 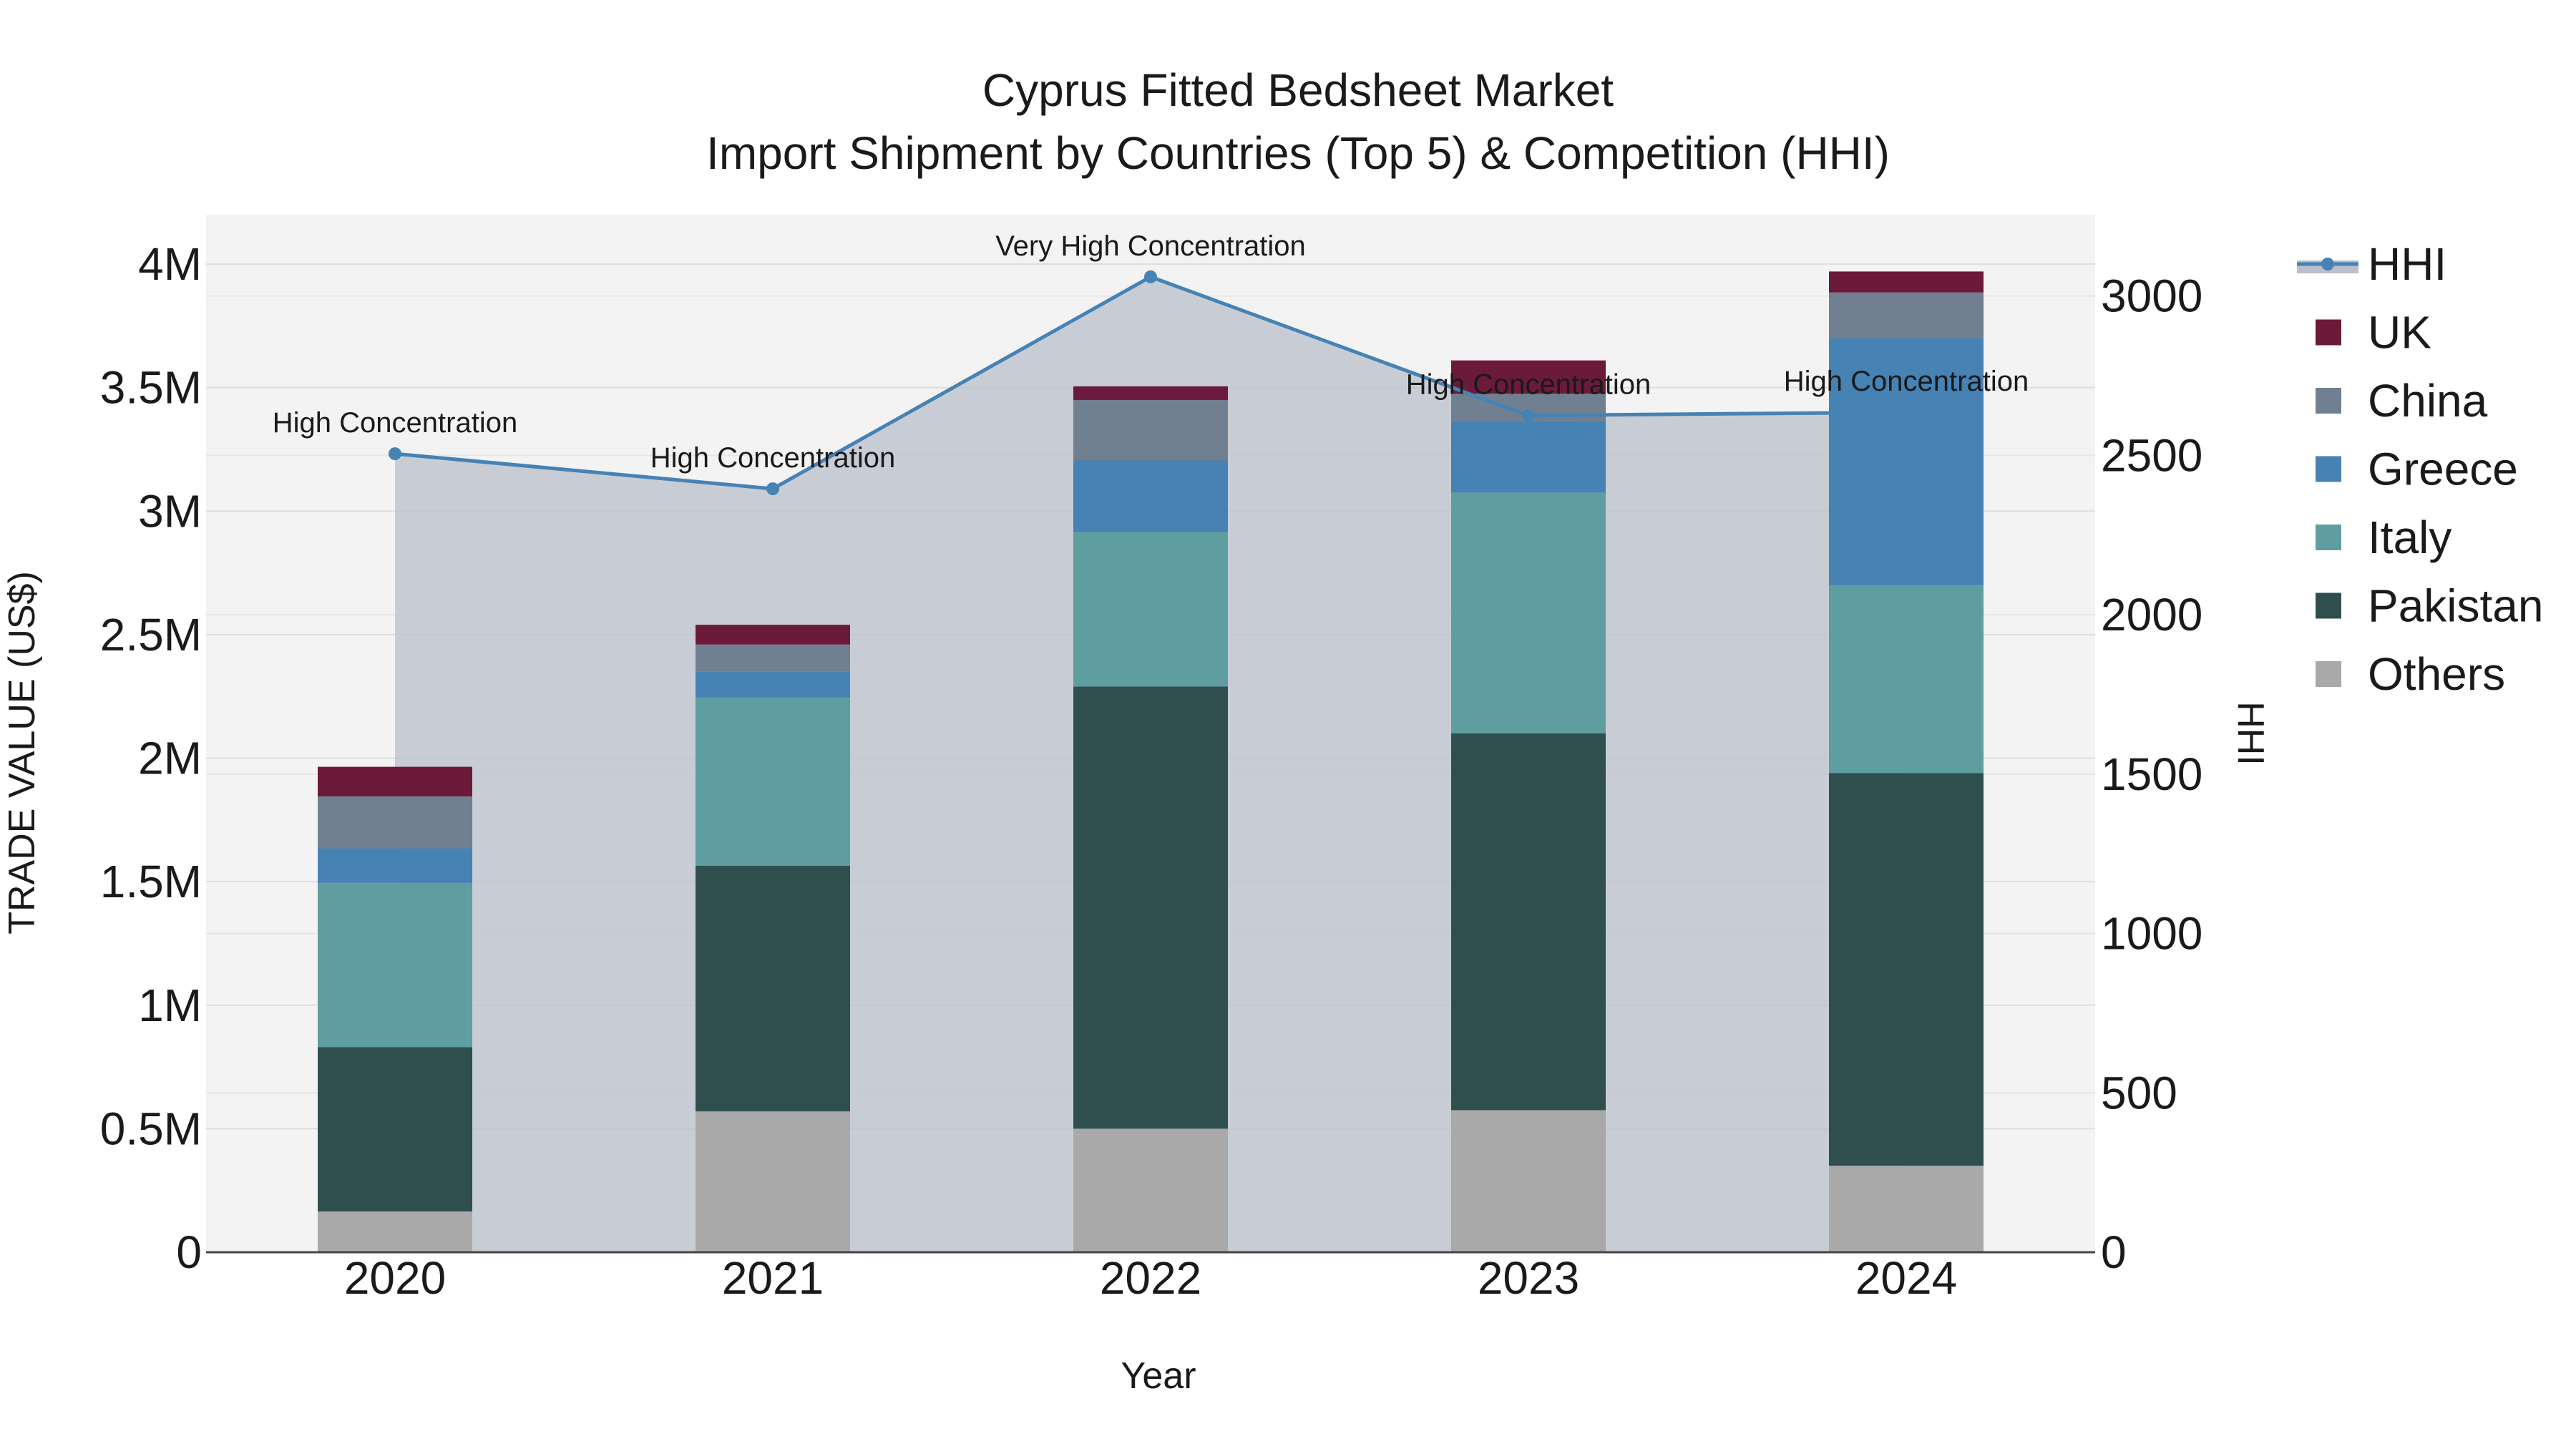 I want to click on hhi-point-2022, so click(x=1150, y=276).